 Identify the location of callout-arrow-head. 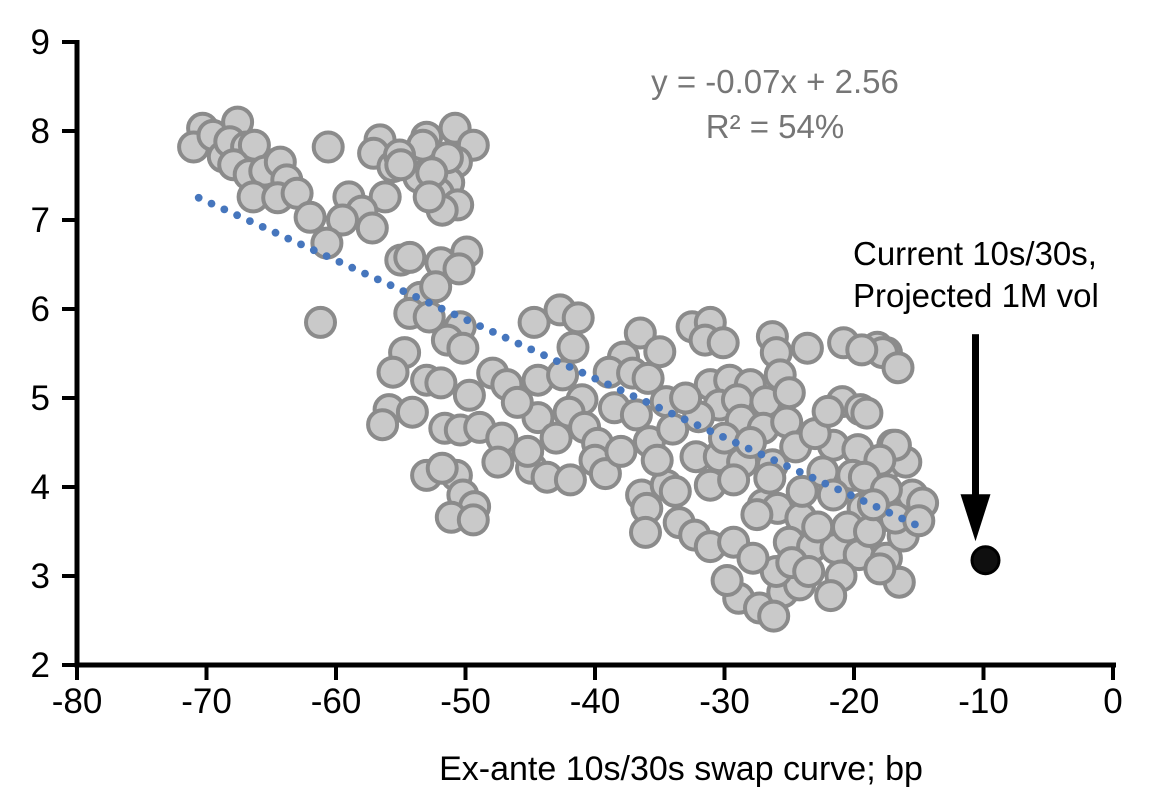
(975, 518).